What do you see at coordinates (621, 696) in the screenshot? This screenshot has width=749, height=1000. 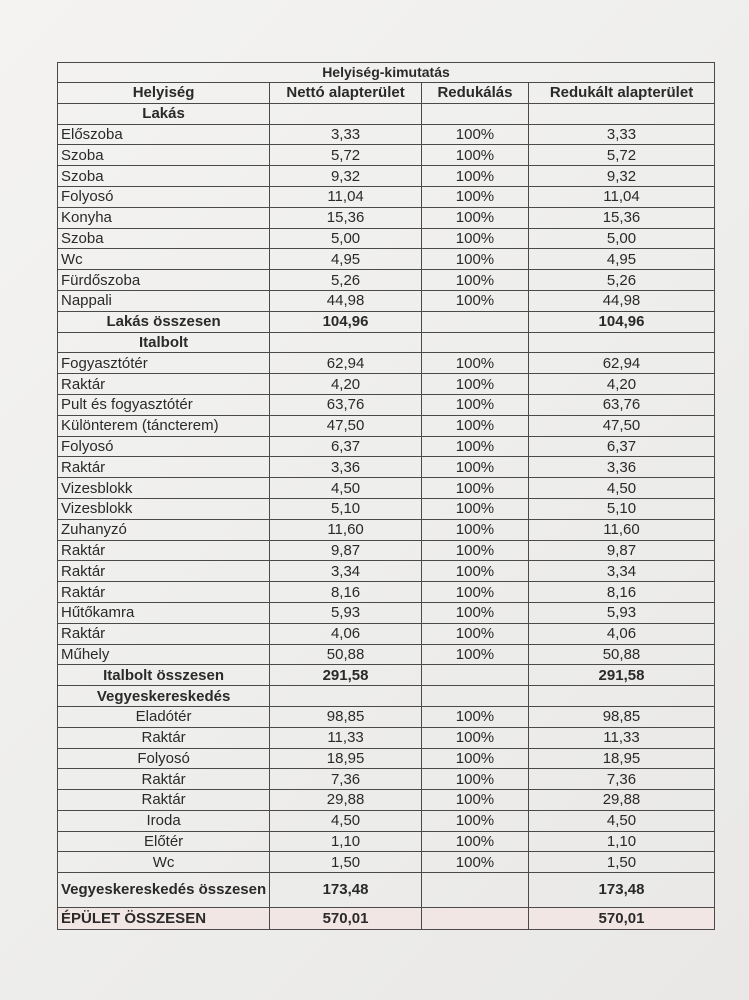 I see `reduced-area` at bounding box center [621, 696].